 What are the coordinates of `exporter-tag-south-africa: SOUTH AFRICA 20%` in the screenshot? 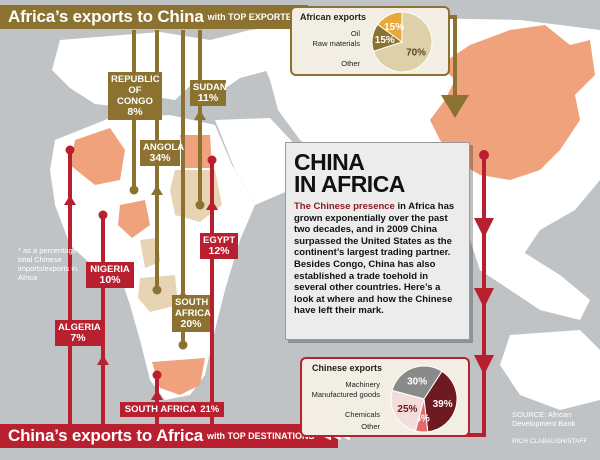 It's located at (191, 313).